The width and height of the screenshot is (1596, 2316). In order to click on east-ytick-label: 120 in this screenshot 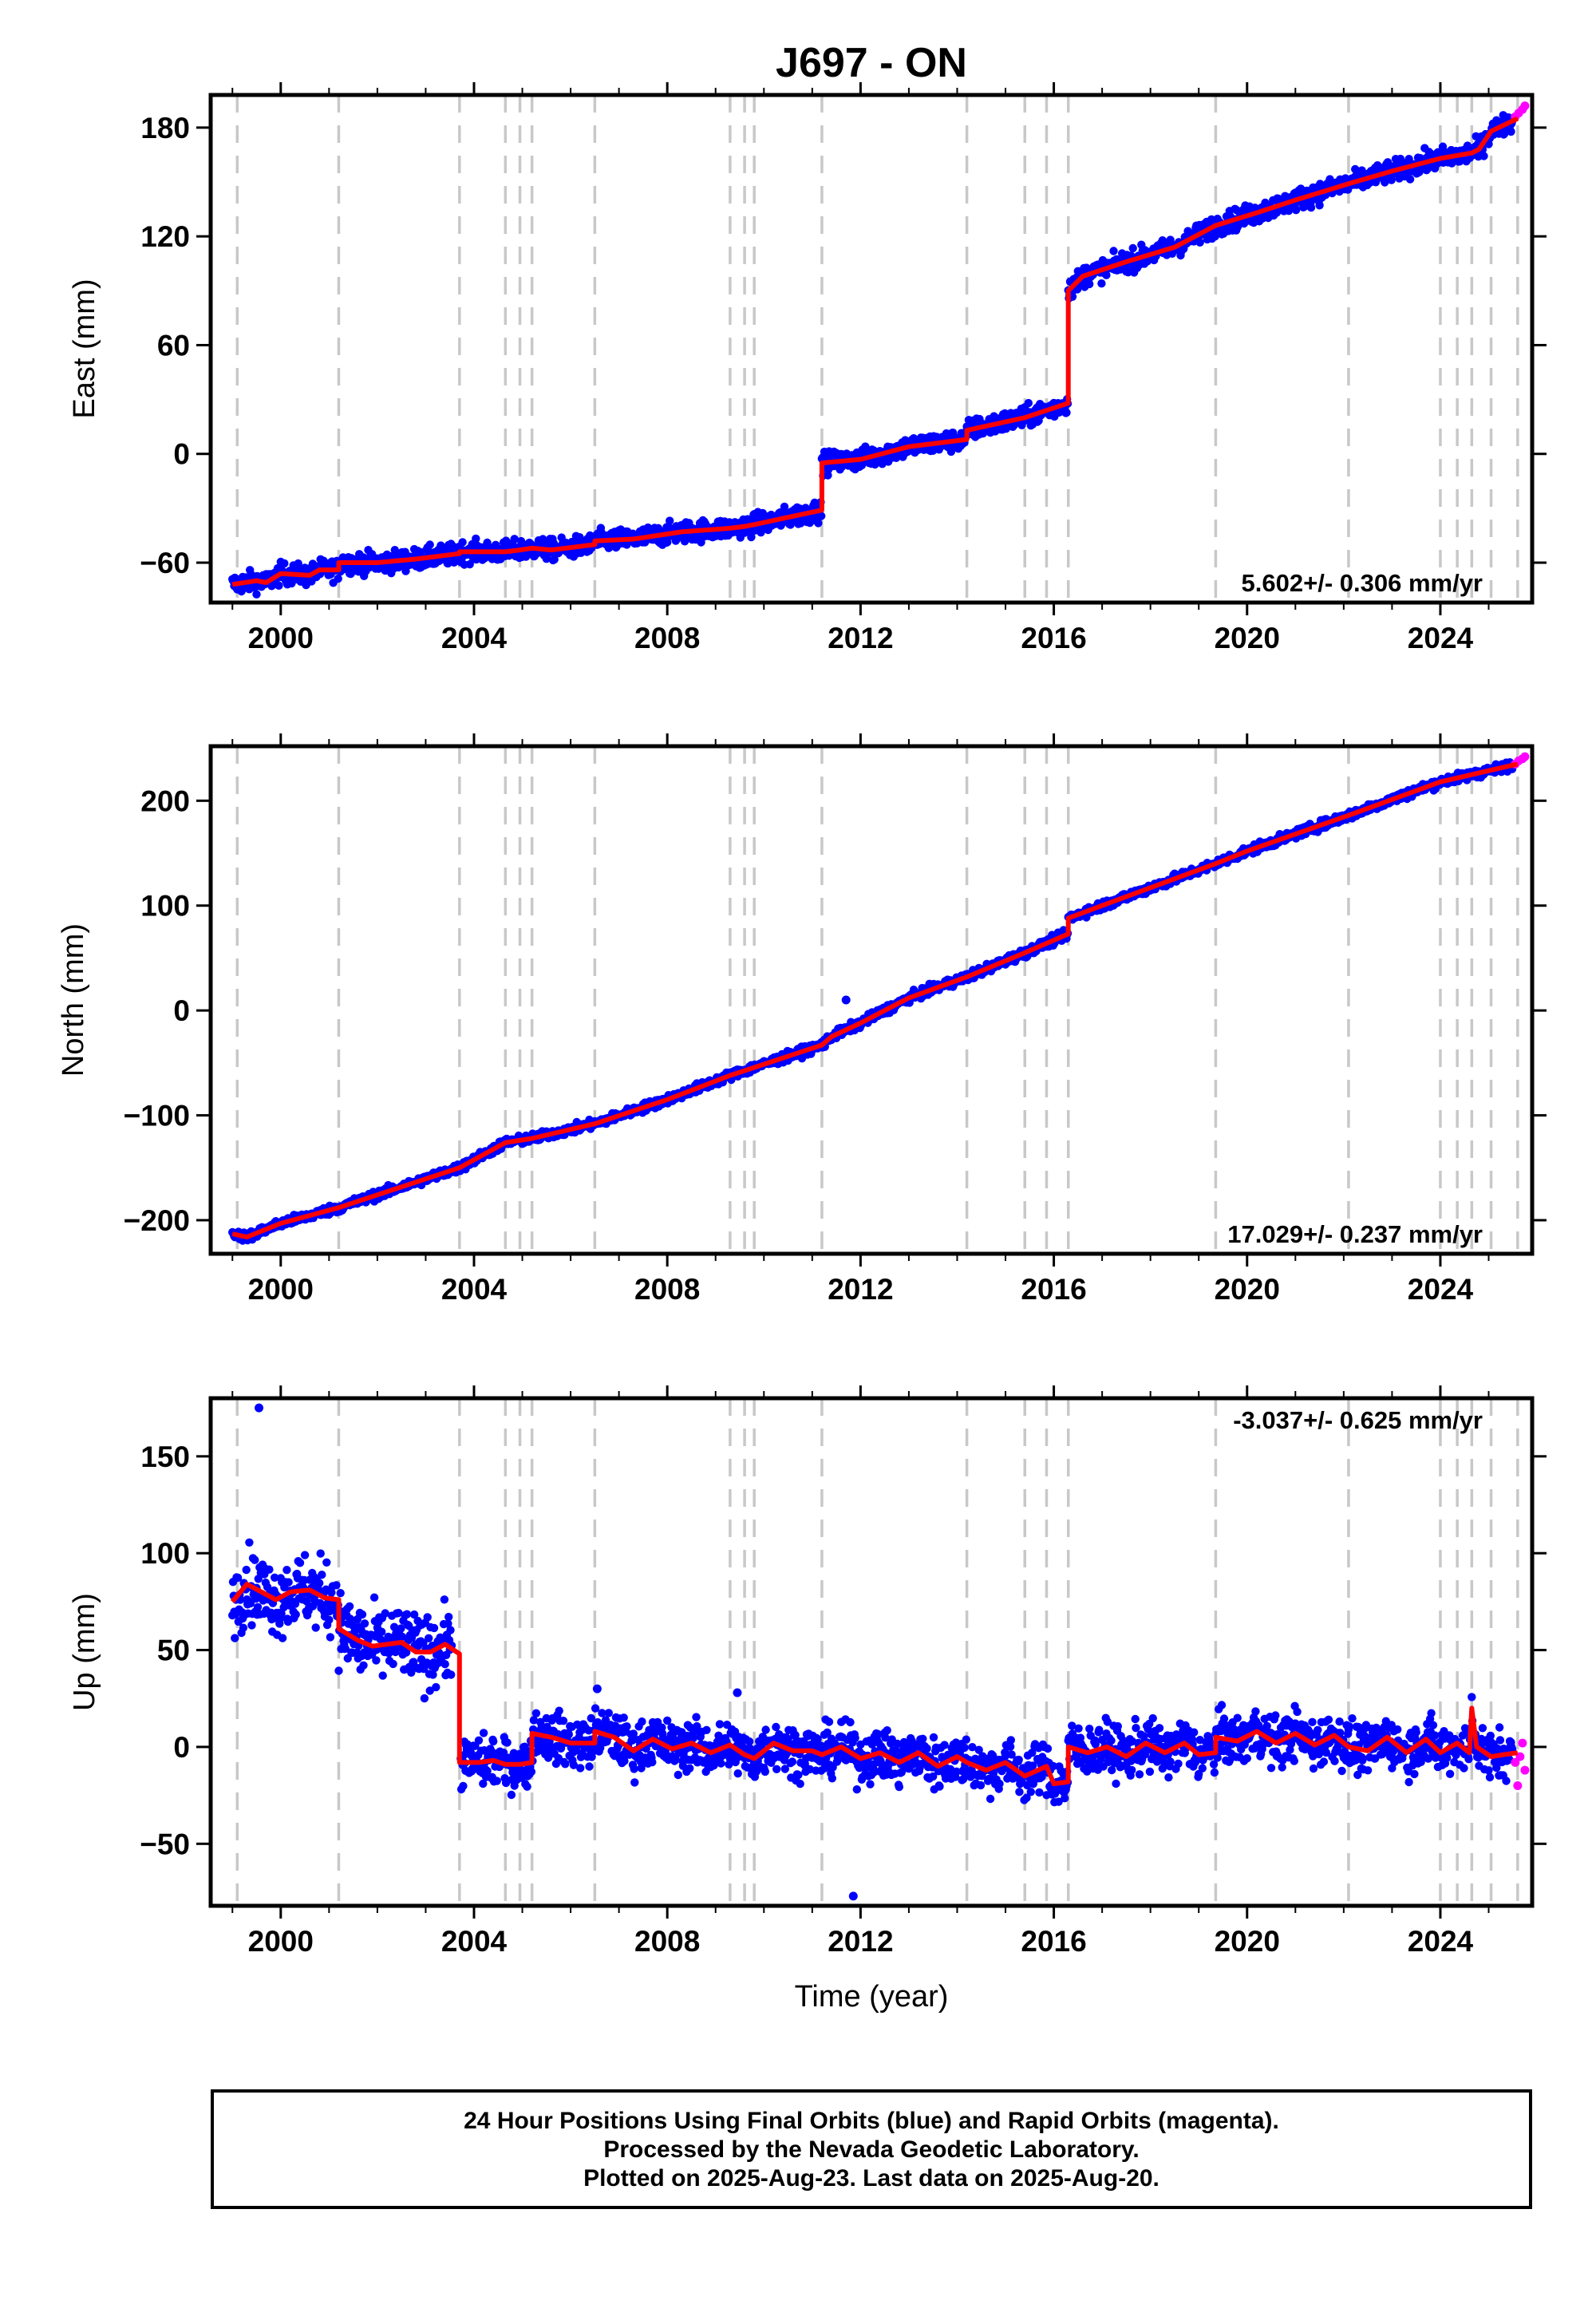, I will do `click(165, 236)`.